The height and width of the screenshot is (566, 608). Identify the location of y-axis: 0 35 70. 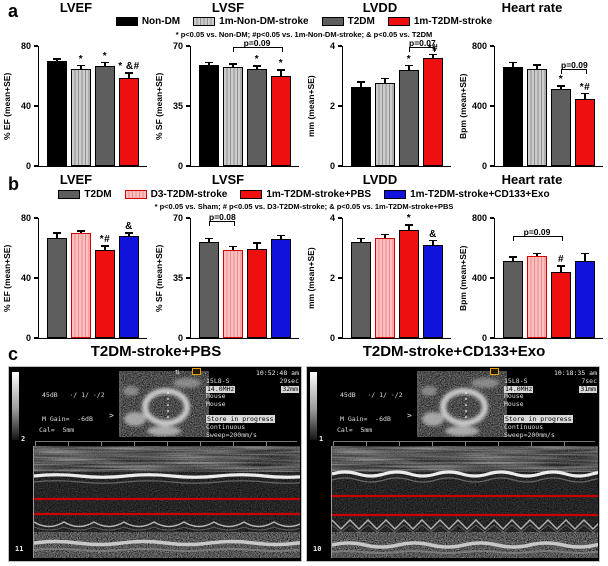
(178, 106).